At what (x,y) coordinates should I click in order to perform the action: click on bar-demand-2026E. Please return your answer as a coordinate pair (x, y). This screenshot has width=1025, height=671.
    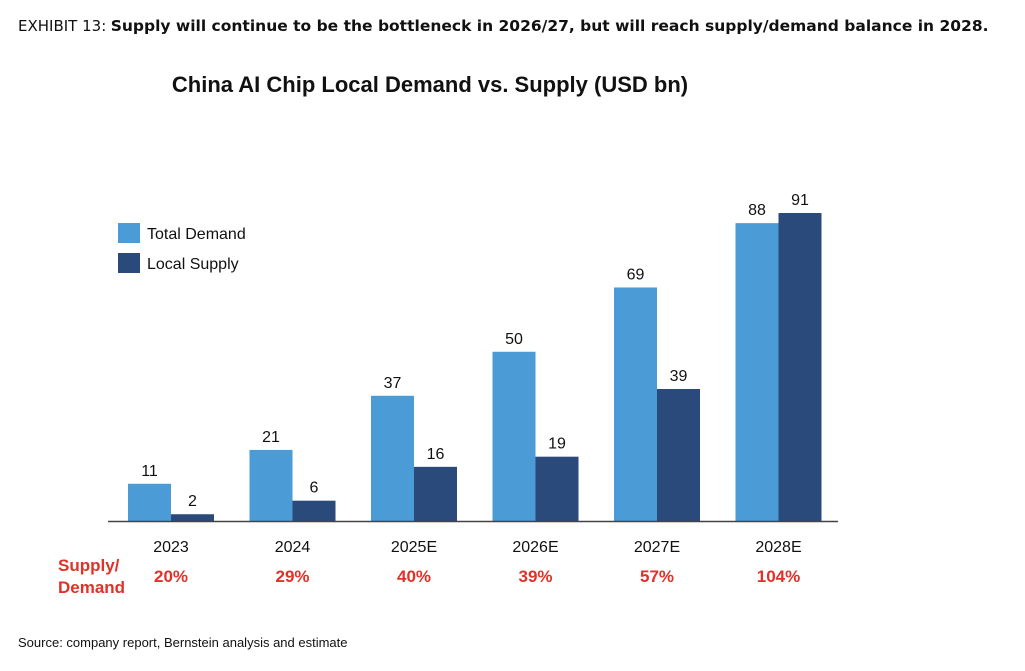
    Looking at the image, I should click on (514, 436).